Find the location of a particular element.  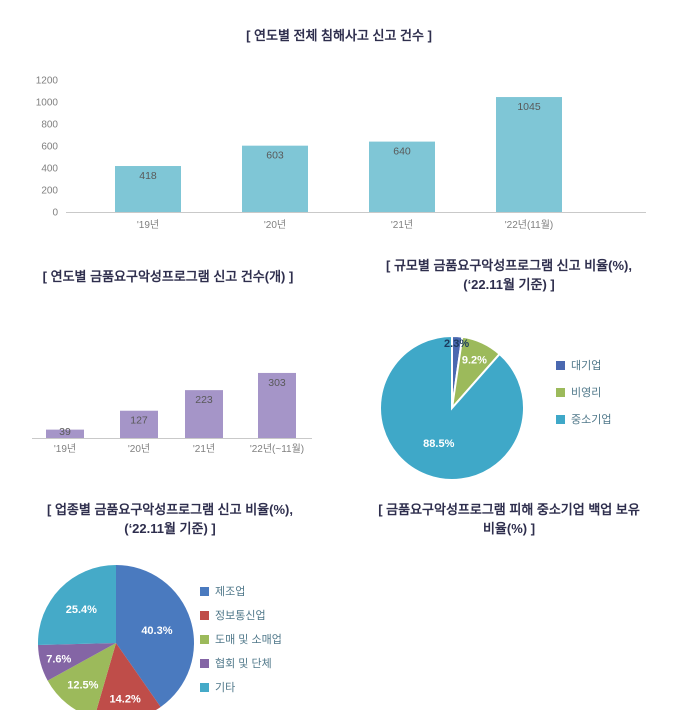

y-axis-tick-label: 200 is located at coordinates (49, 191).